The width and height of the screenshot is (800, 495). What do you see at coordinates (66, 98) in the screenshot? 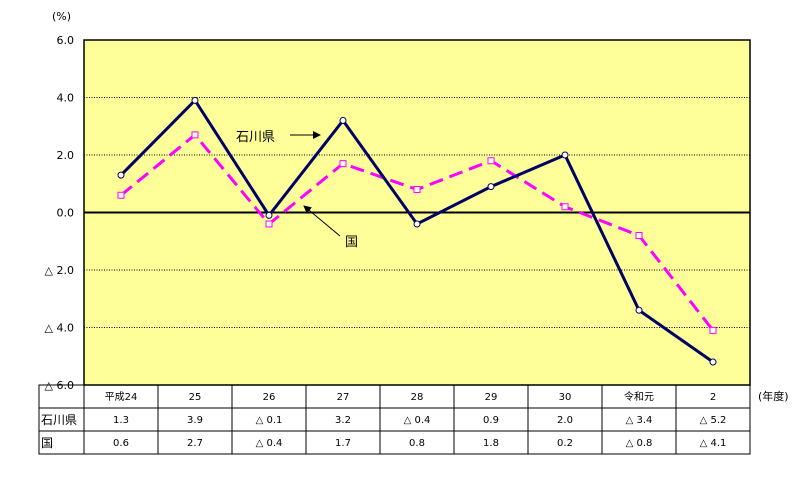
I see `y-tick-label: 4.0` at bounding box center [66, 98].